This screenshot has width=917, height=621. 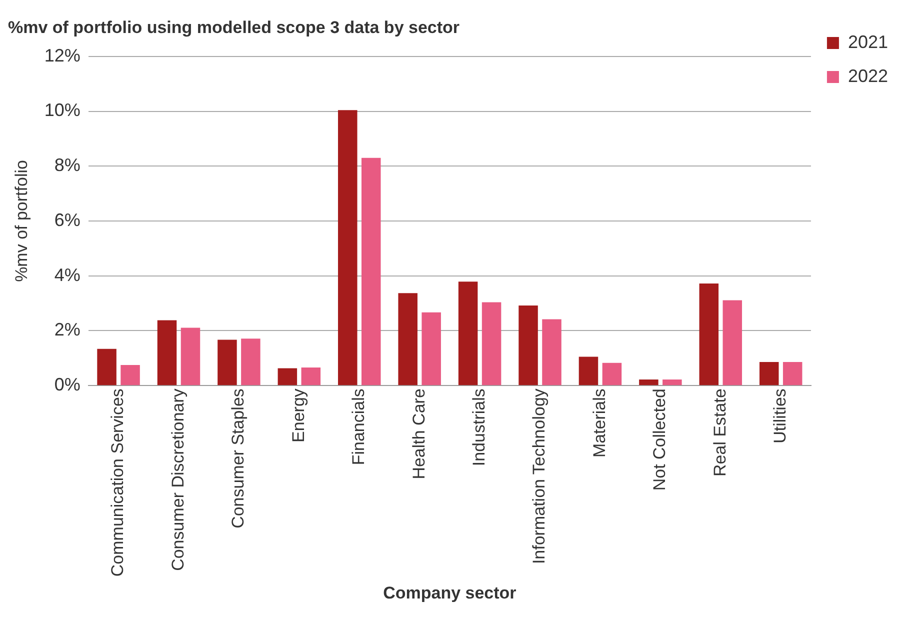 I want to click on y-axis-title: %mv of portfolio, so click(x=21, y=221).